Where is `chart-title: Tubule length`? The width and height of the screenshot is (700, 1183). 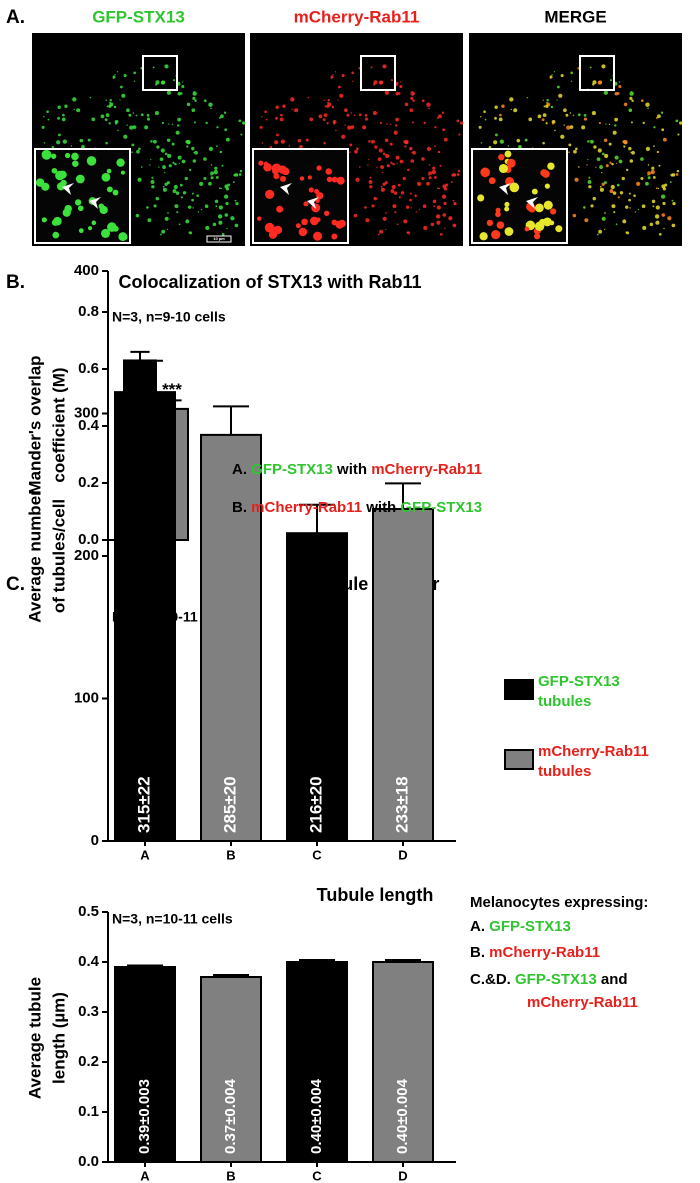
chart-title: Tubule length is located at coordinates (375, 895).